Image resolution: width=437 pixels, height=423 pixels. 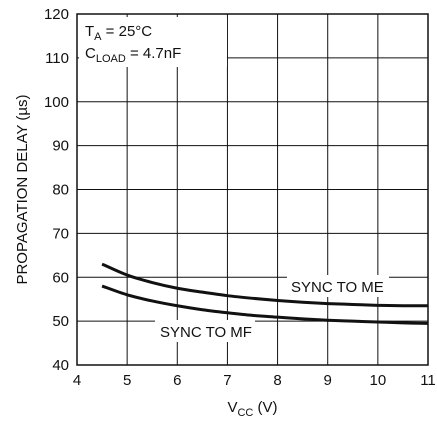 I want to click on x-tick-label: 4, so click(x=77, y=380).